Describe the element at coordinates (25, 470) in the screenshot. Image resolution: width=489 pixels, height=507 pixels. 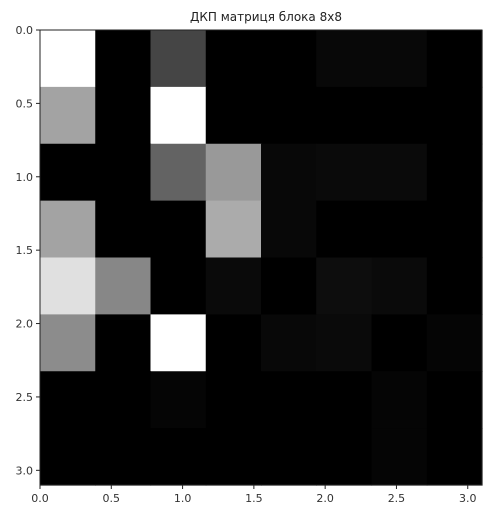
I see `y-tick-label: 3.0` at that location.